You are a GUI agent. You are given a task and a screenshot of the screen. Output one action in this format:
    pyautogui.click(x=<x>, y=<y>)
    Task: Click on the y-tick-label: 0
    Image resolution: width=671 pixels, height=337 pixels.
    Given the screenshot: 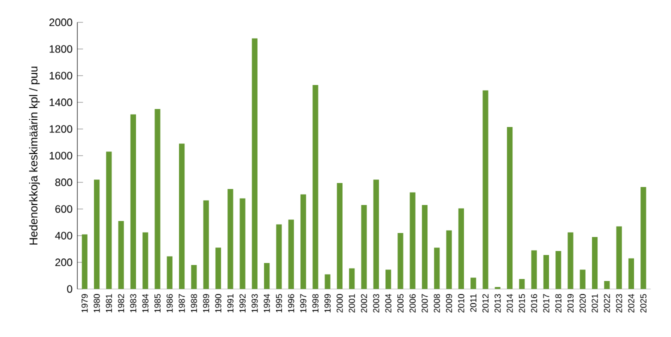 What is the action you would take?
    pyautogui.click(x=69, y=289)
    